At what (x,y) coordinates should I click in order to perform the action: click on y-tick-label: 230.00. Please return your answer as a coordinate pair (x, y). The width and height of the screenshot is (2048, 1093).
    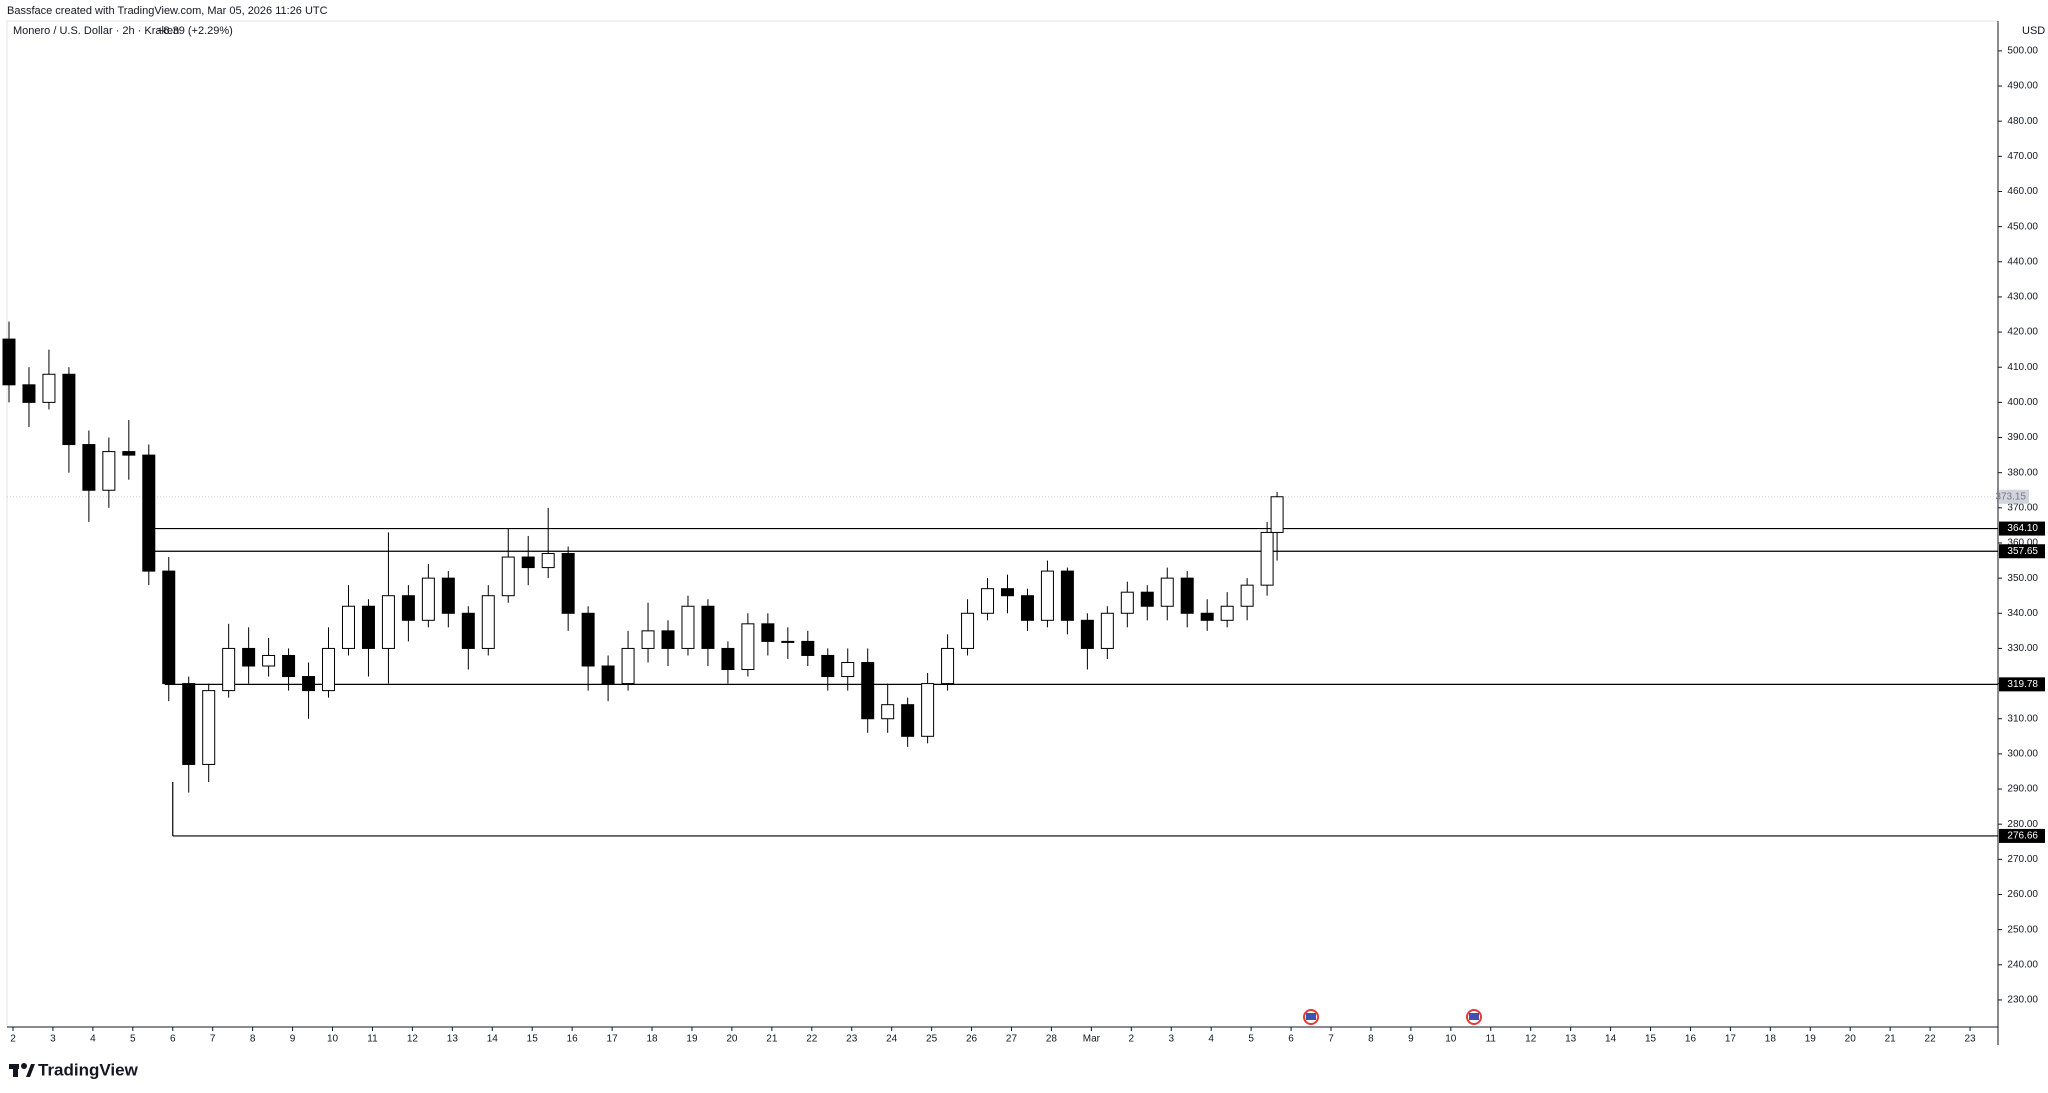
    Looking at the image, I should click on (2022, 1000).